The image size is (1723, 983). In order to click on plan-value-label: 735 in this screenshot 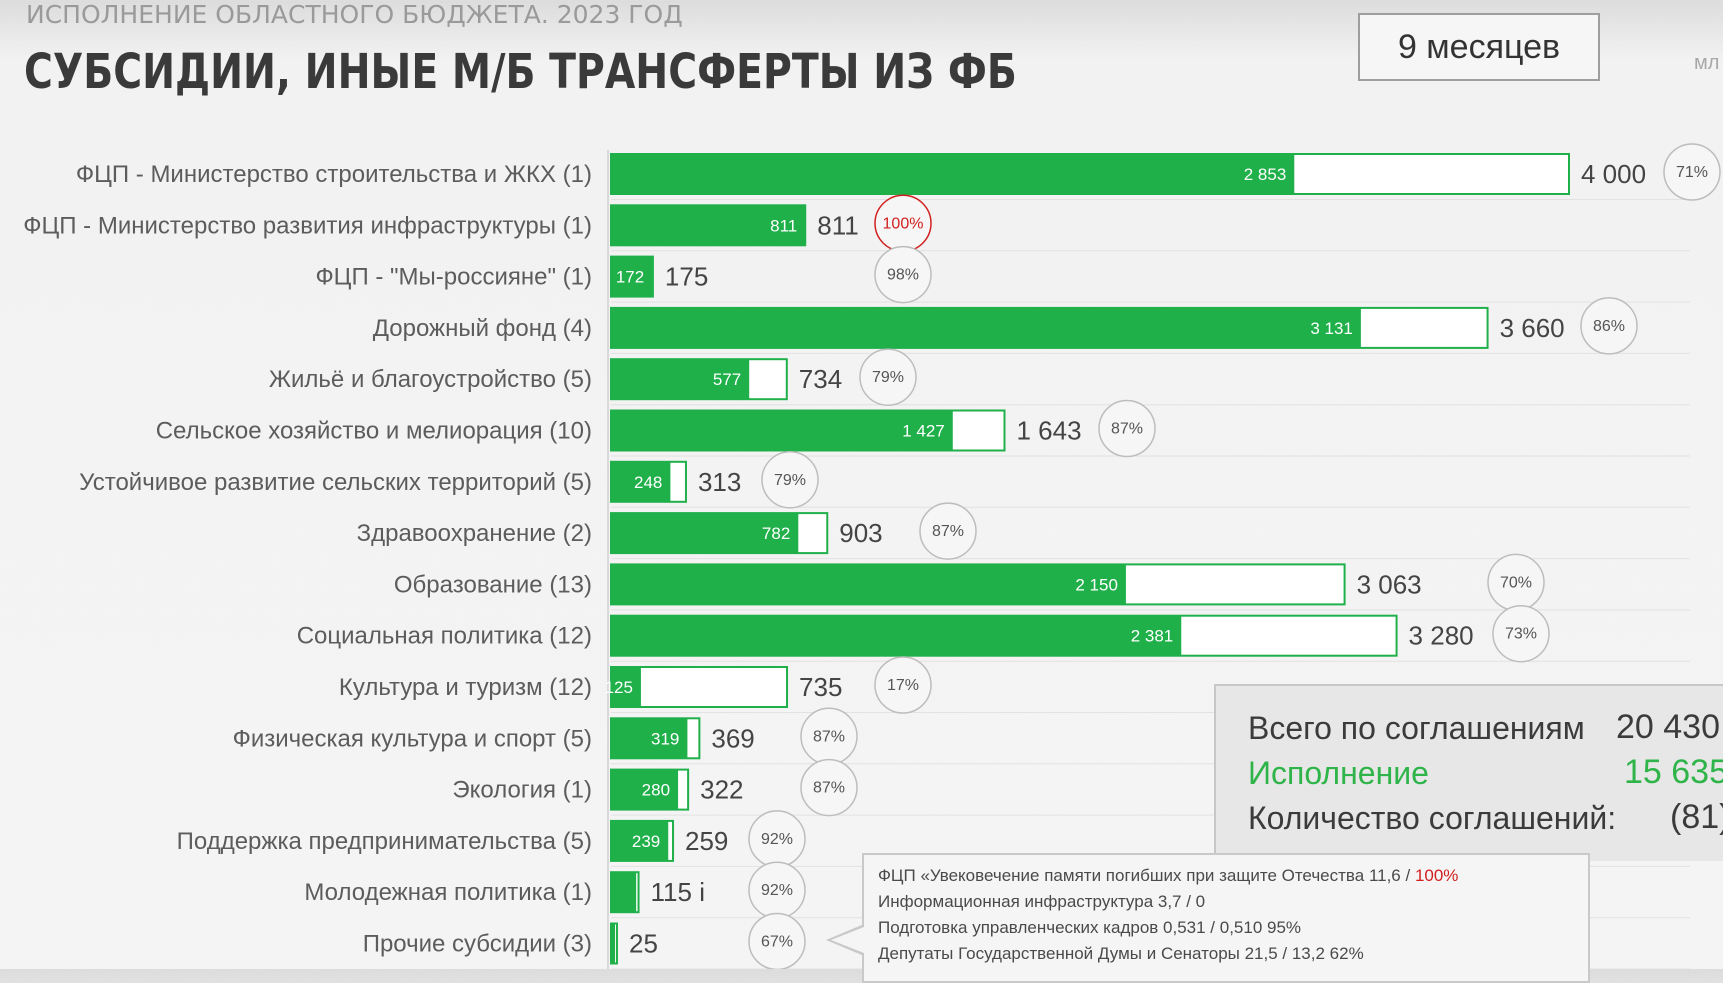, I will do `click(820, 687)`.